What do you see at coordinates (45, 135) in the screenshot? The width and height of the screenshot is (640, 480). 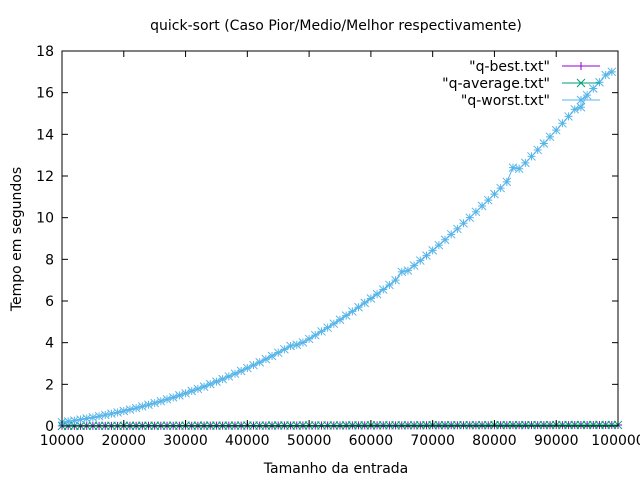 I see `y-tick-label: 14` at bounding box center [45, 135].